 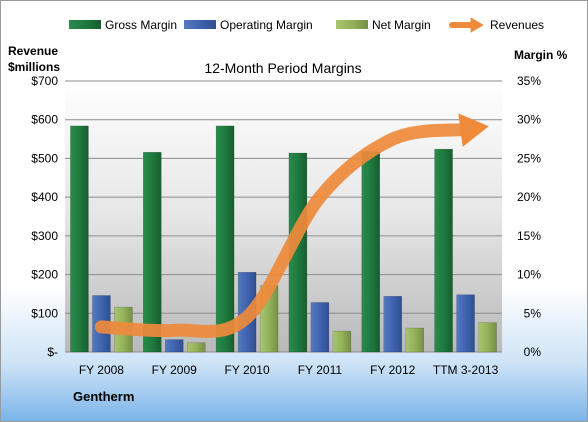 I want to click on legend-swatch-net-margin, so click(x=352, y=24).